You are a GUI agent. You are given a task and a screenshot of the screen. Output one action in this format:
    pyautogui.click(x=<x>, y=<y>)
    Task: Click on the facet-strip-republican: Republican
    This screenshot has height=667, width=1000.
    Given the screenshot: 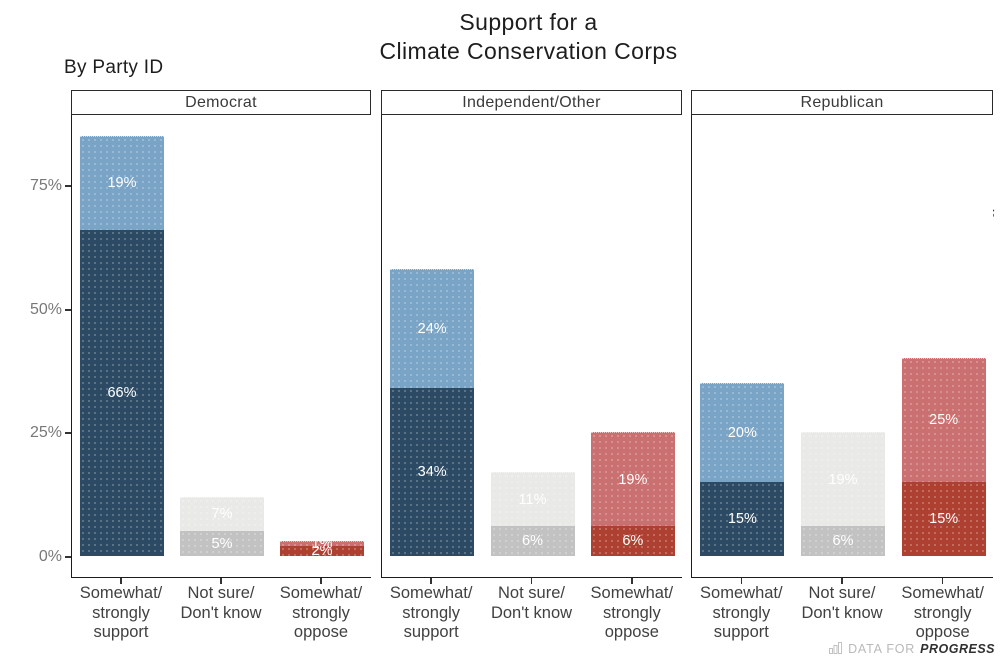 What is the action you would take?
    pyautogui.click(x=842, y=102)
    